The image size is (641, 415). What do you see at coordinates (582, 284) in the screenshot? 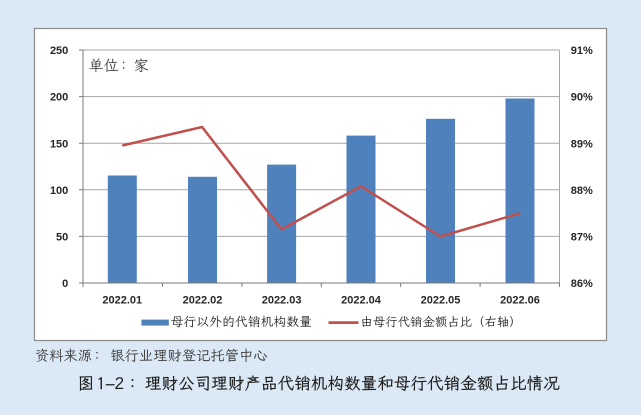
I see `svg-text: 86%` at bounding box center [582, 284].